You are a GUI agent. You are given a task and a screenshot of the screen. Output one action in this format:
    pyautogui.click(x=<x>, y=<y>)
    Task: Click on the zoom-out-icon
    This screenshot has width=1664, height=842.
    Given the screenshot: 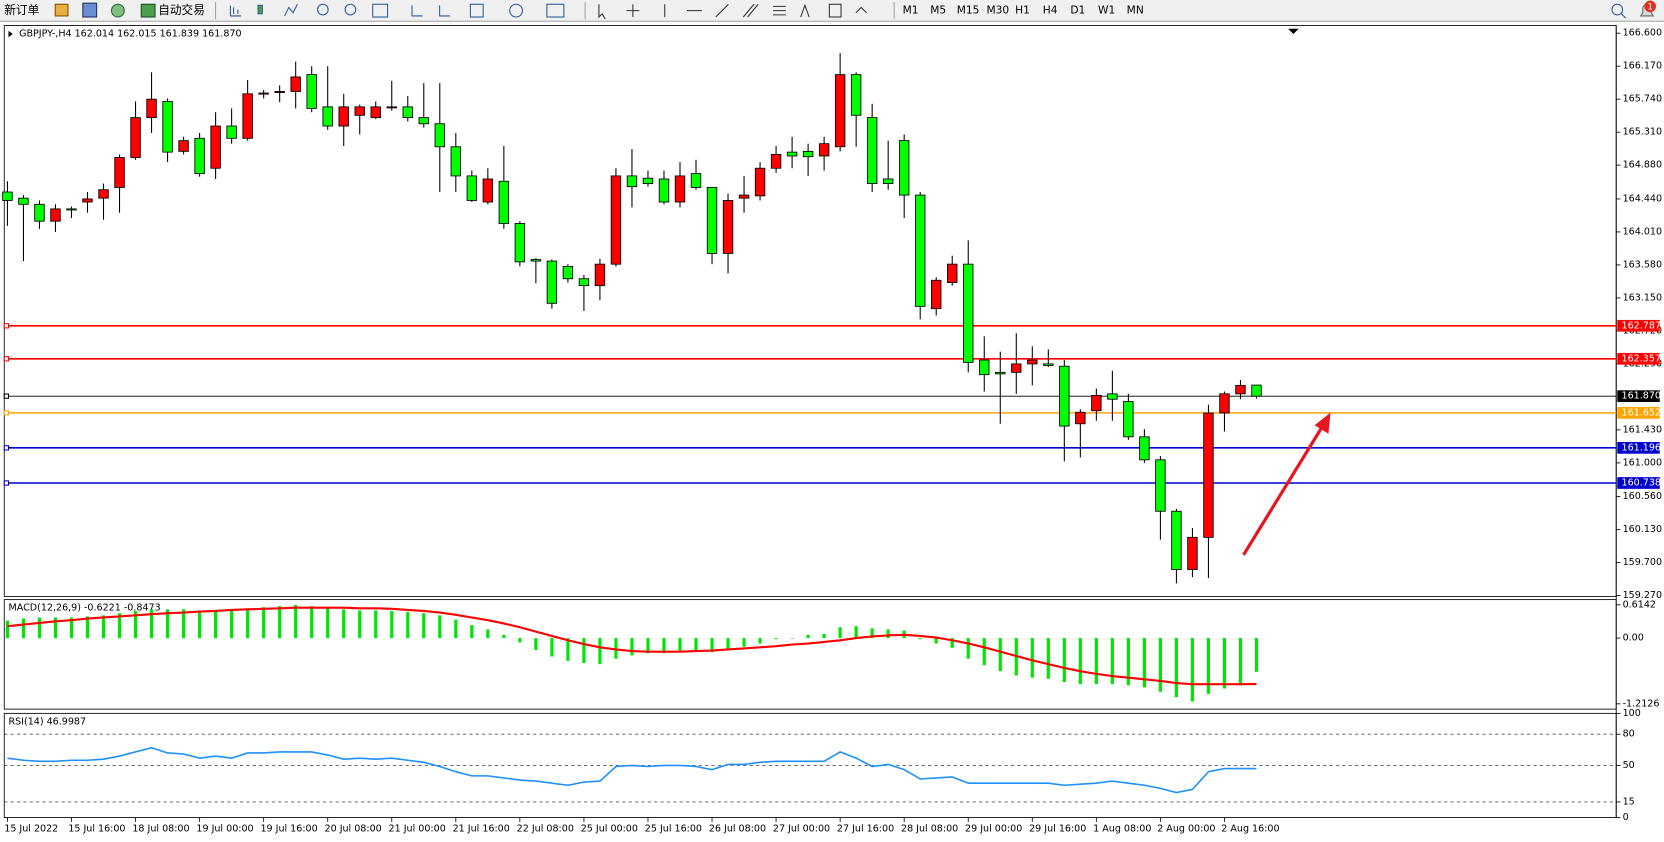 What is the action you would take?
    pyautogui.click(x=350, y=9)
    